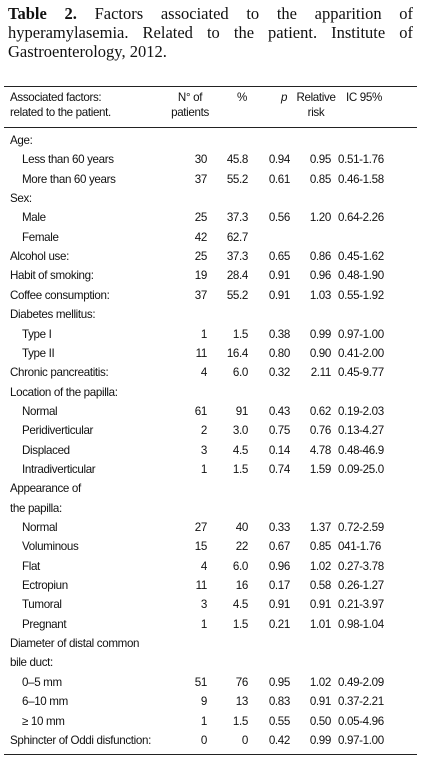  Describe the element at coordinates (279, 740) in the screenshot. I see `cell: 0.42` at that location.